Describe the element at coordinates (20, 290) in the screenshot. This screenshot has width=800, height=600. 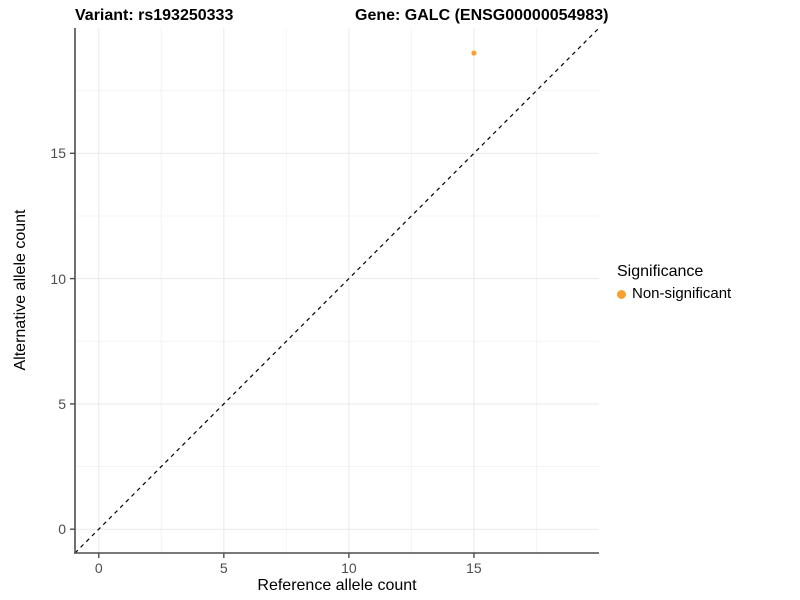
I see `y-axis-title: Alternative allele count` at that location.